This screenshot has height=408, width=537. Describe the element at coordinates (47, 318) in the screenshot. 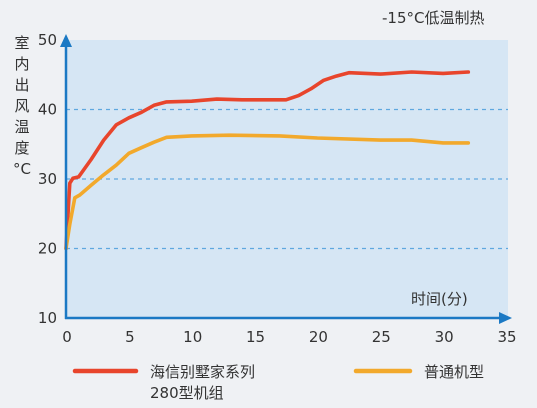

I see `y-tick-label: 10` at that location.